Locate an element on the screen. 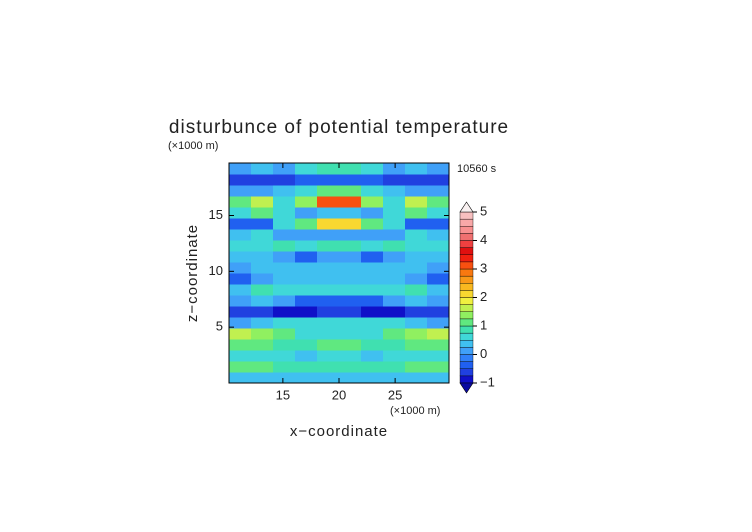 Image resolution: width=752 pixels, height=532 pixels. colorbar-tick-label: −1 is located at coordinates (487, 381).